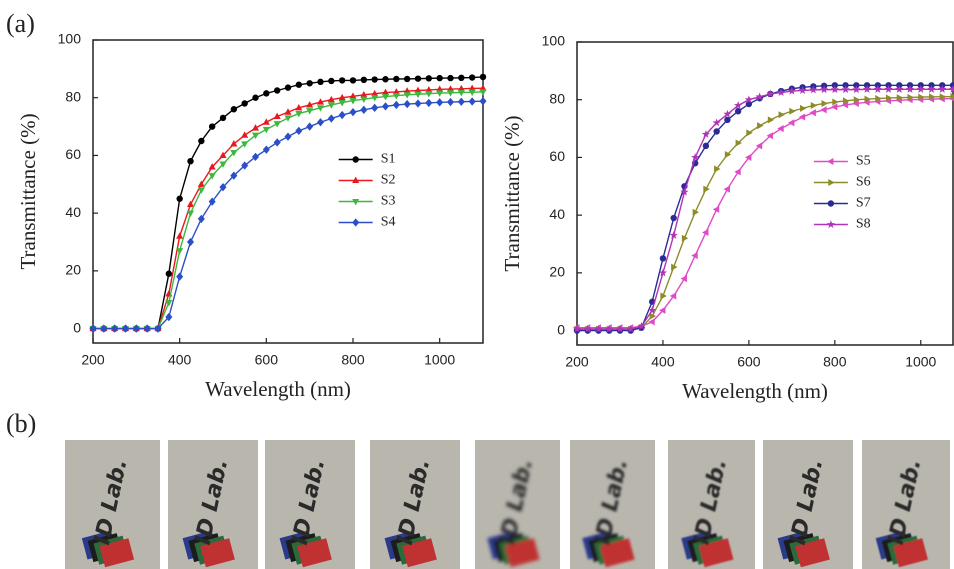 This screenshot has width=954, height=569. What do you see at coordinates (863, 161) in the screenshot?
I see `legend-label: S5` at bounding box center [863, 161].